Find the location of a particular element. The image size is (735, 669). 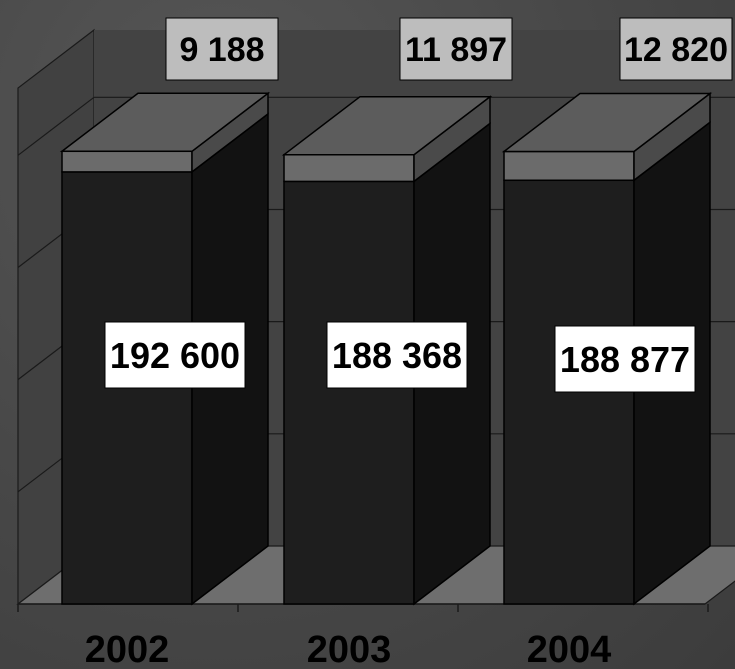

bar-2004-top-face is located at coordinates (607, 122).